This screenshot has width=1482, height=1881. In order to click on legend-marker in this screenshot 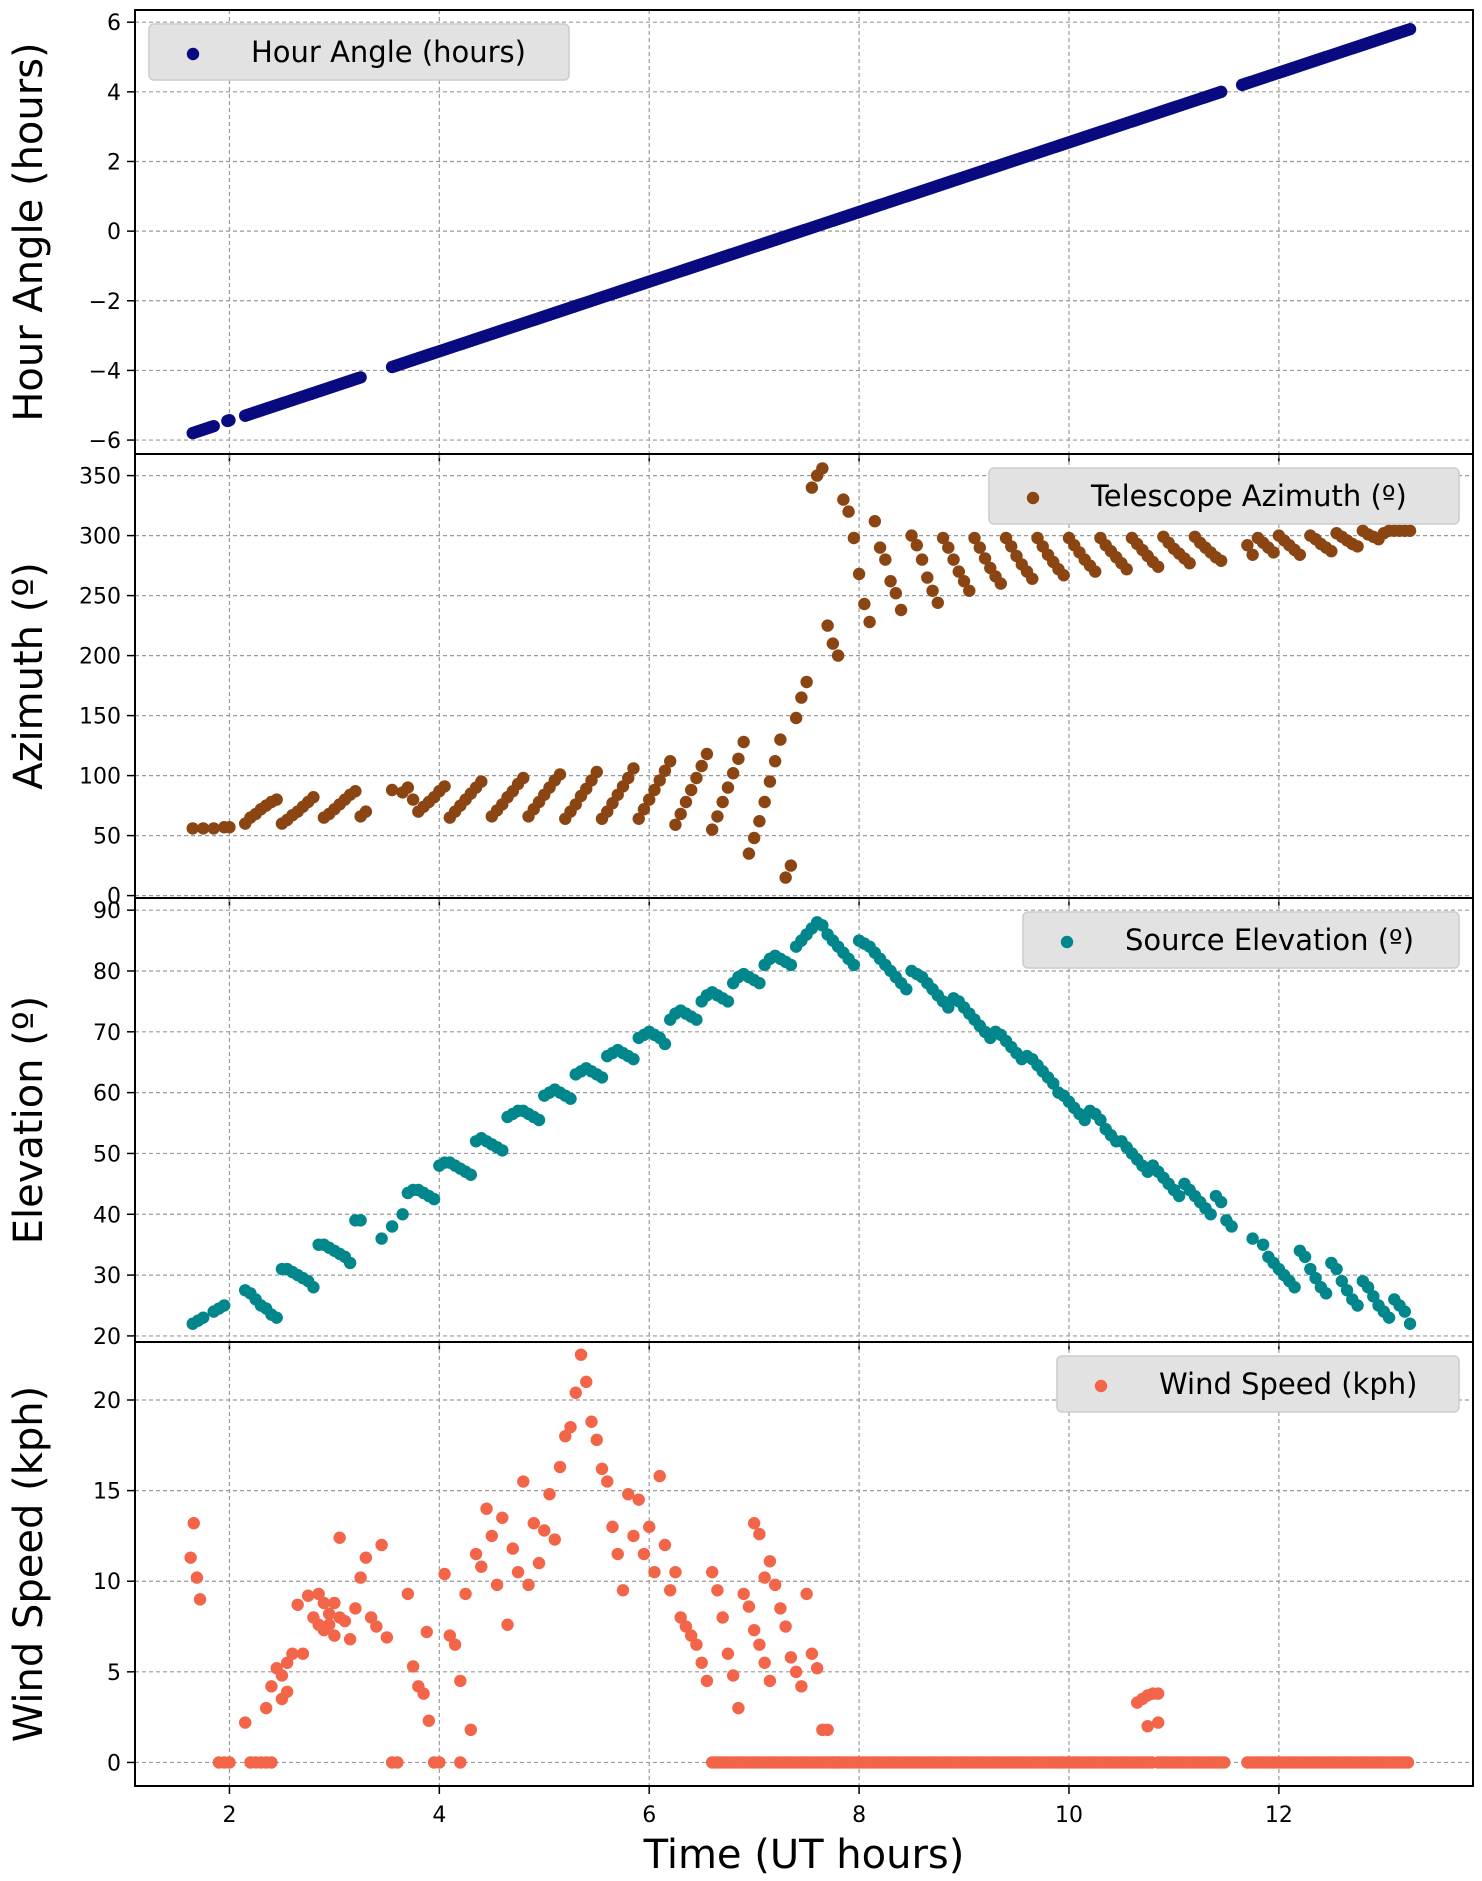, I will do `click(1033, 498)`.